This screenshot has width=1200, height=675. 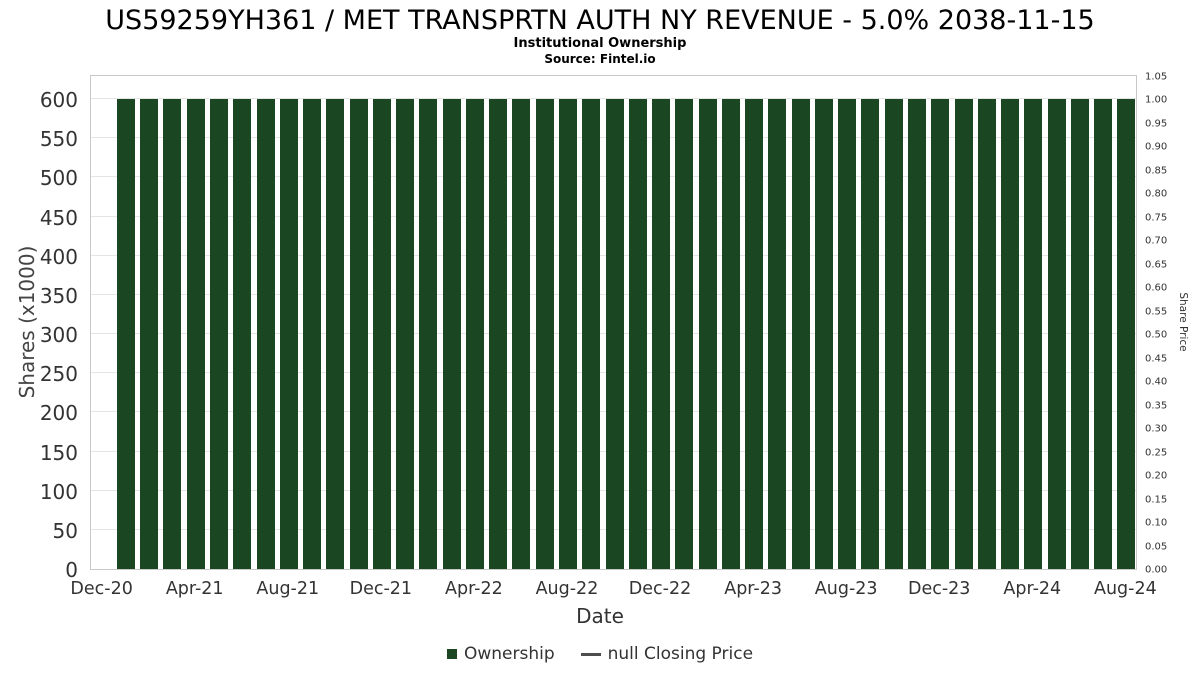 What do you see at coordinates (288, 589) in the screenshot?
I see `x-axis-tick: Aug-21` at bounding box center [288, 589].